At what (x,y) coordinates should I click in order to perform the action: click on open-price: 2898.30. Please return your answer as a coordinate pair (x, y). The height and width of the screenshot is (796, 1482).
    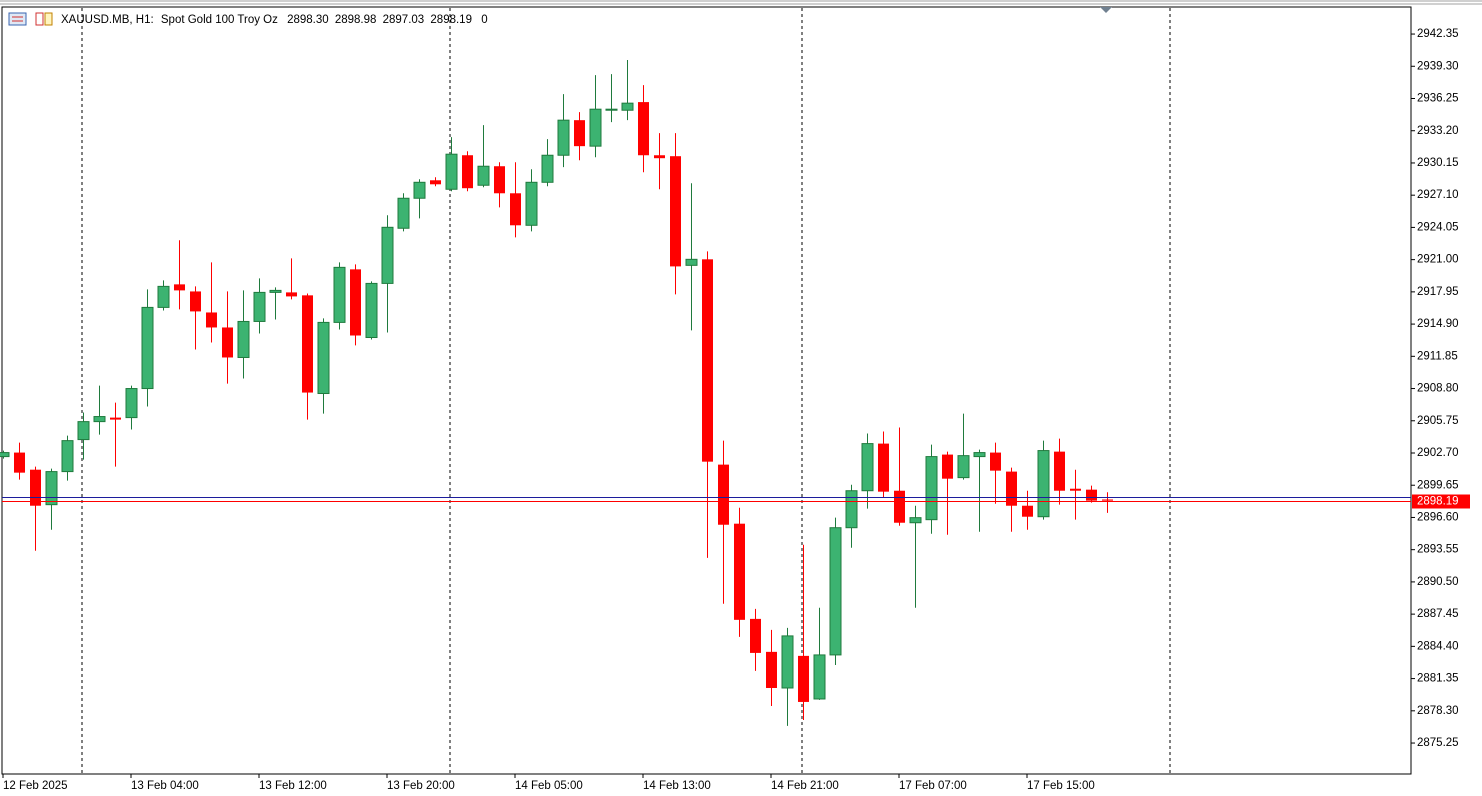
    Looking at the image, I should click on (308, 20).